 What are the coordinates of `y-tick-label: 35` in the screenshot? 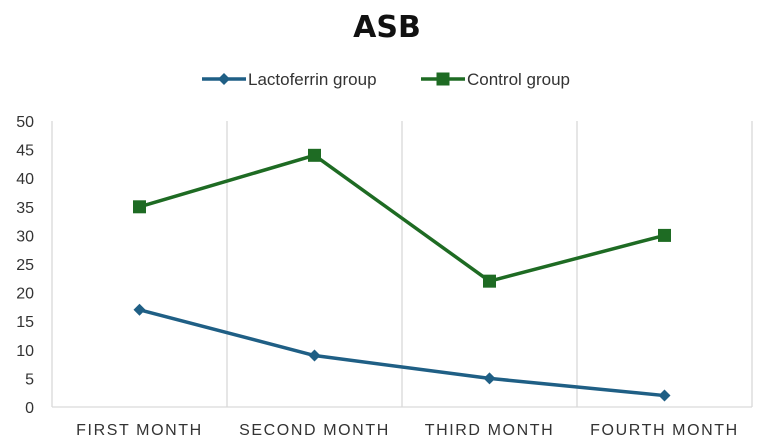 It's located at (25, 208).